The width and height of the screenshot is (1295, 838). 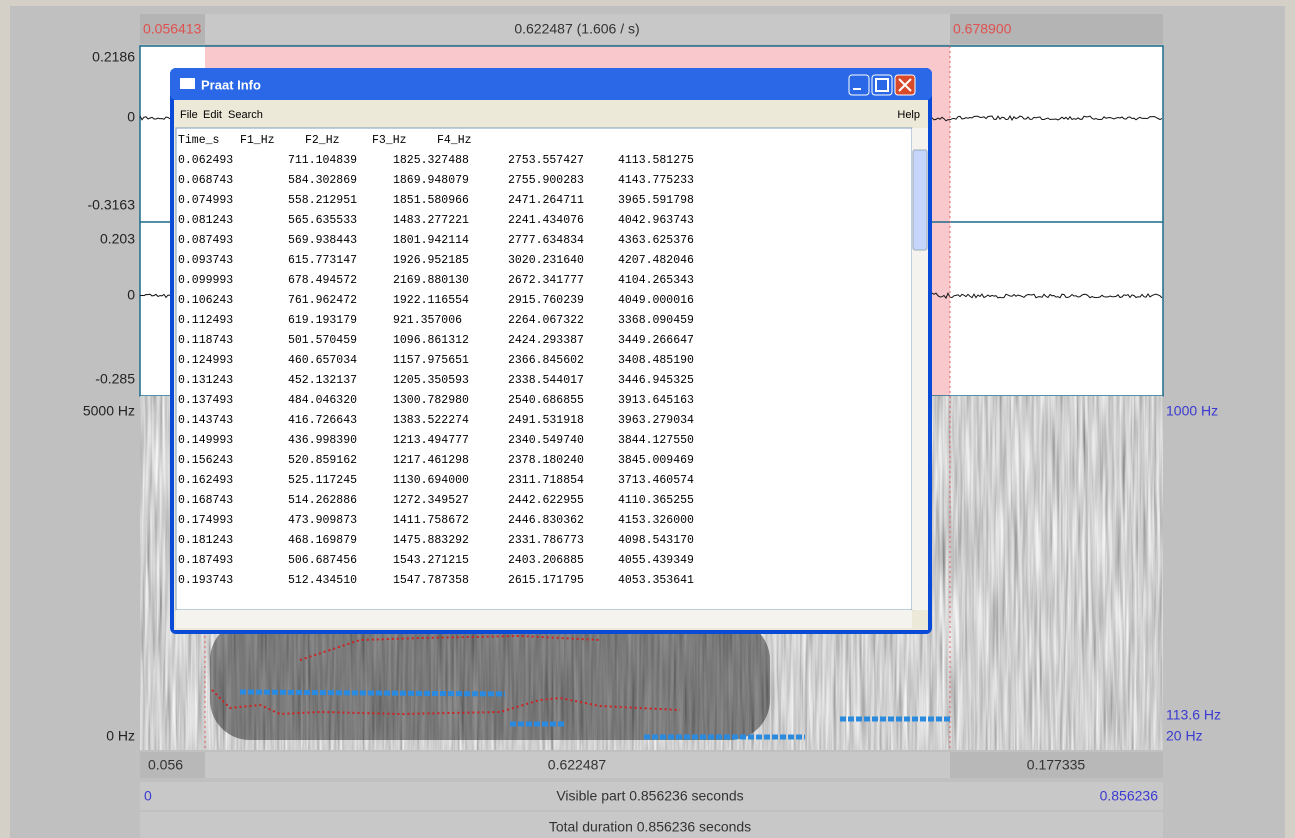 I want to click on table-cell: 2241.434076, so click(x=546, y=220).